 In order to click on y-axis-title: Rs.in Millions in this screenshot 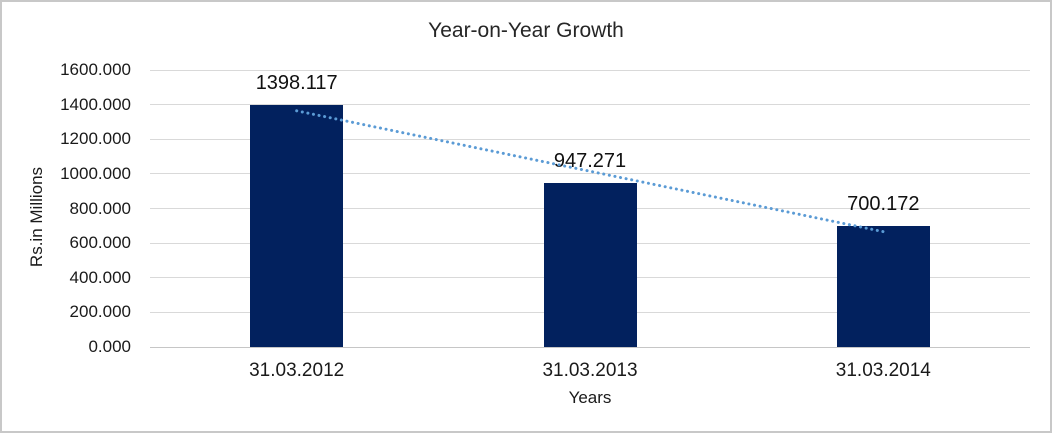, I will do `click(36, 217)`.